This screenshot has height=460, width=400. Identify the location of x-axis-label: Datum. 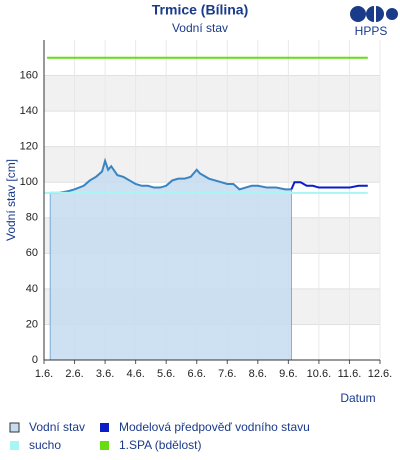
(357, 398).